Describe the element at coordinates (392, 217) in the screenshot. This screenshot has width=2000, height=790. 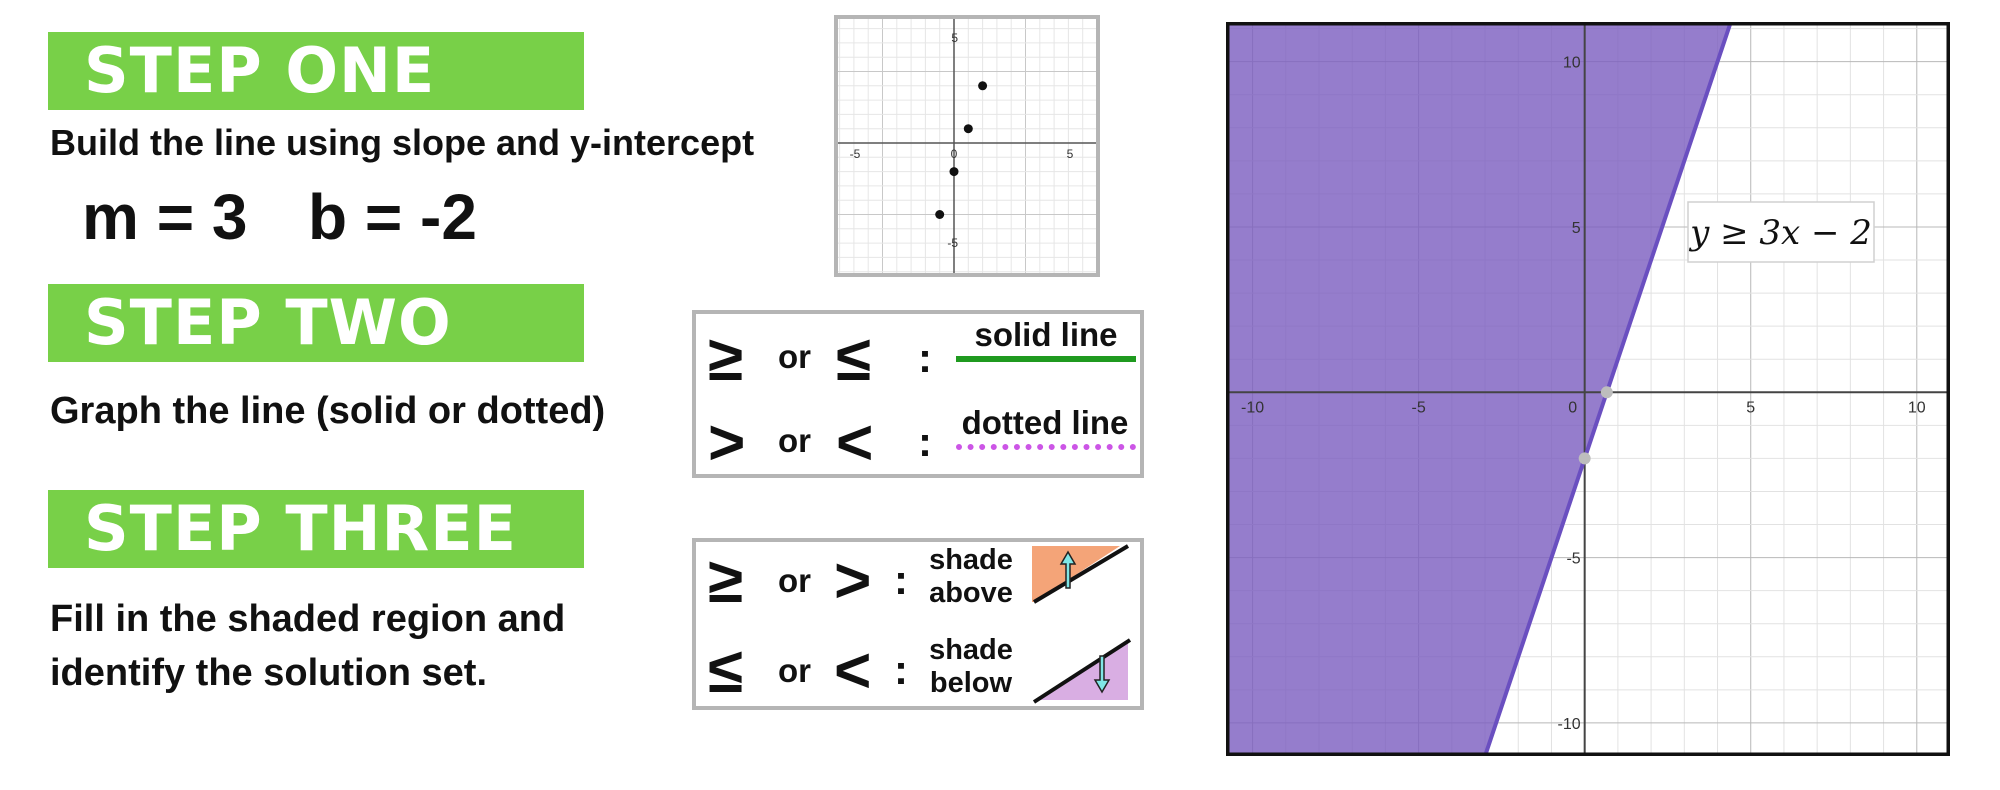
I see `intercept-equation: b = -2` at that location.